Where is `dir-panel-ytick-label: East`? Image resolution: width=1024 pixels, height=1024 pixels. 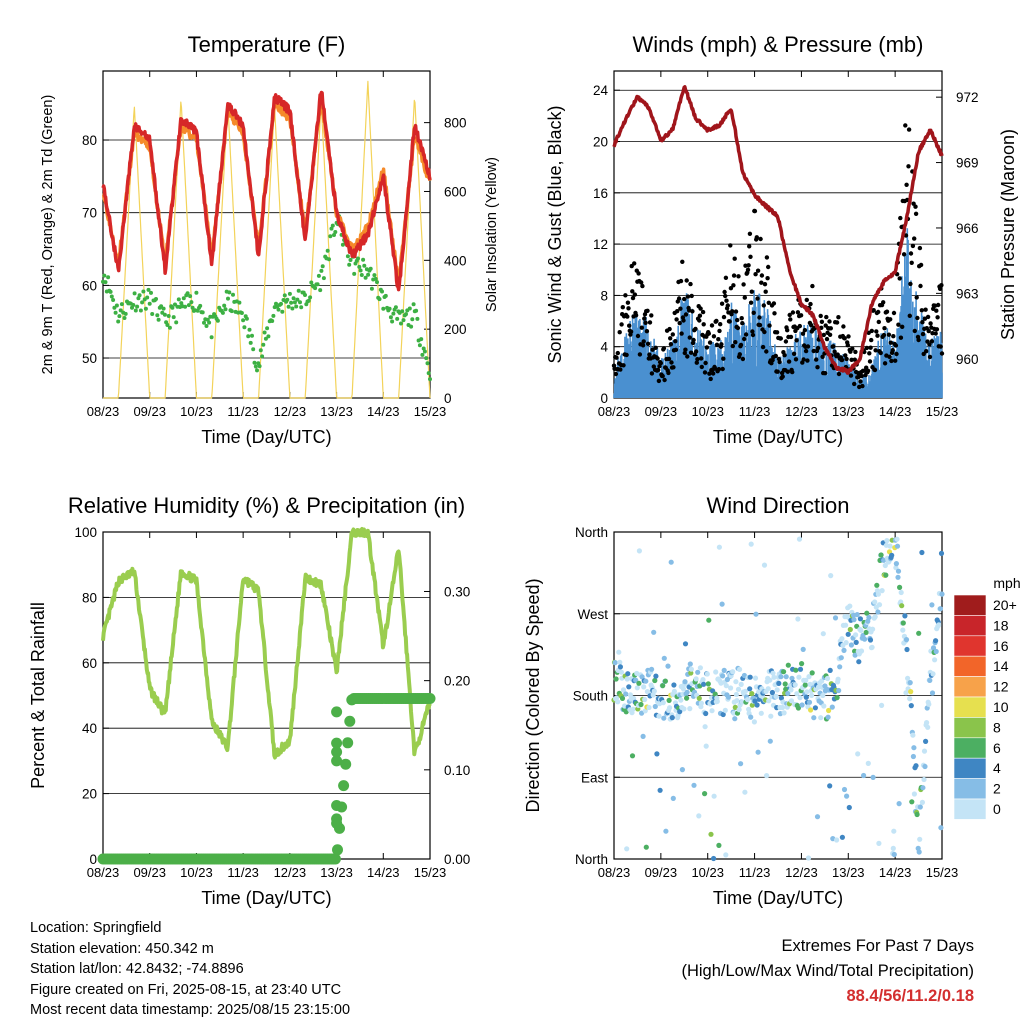 dir-panel-ytick-label: East is located at coordinates (594, 777).